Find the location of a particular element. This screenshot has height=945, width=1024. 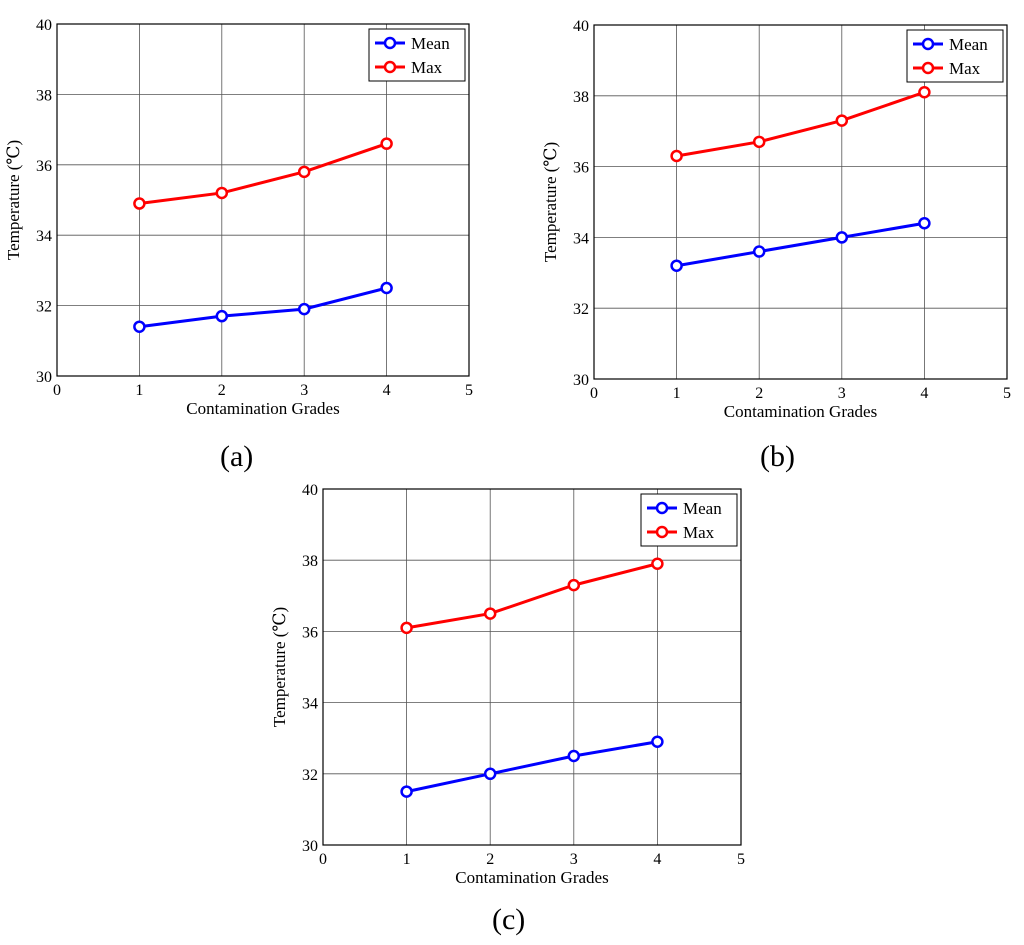

caption-a-text: (a) is located at coordinates (237, 456).